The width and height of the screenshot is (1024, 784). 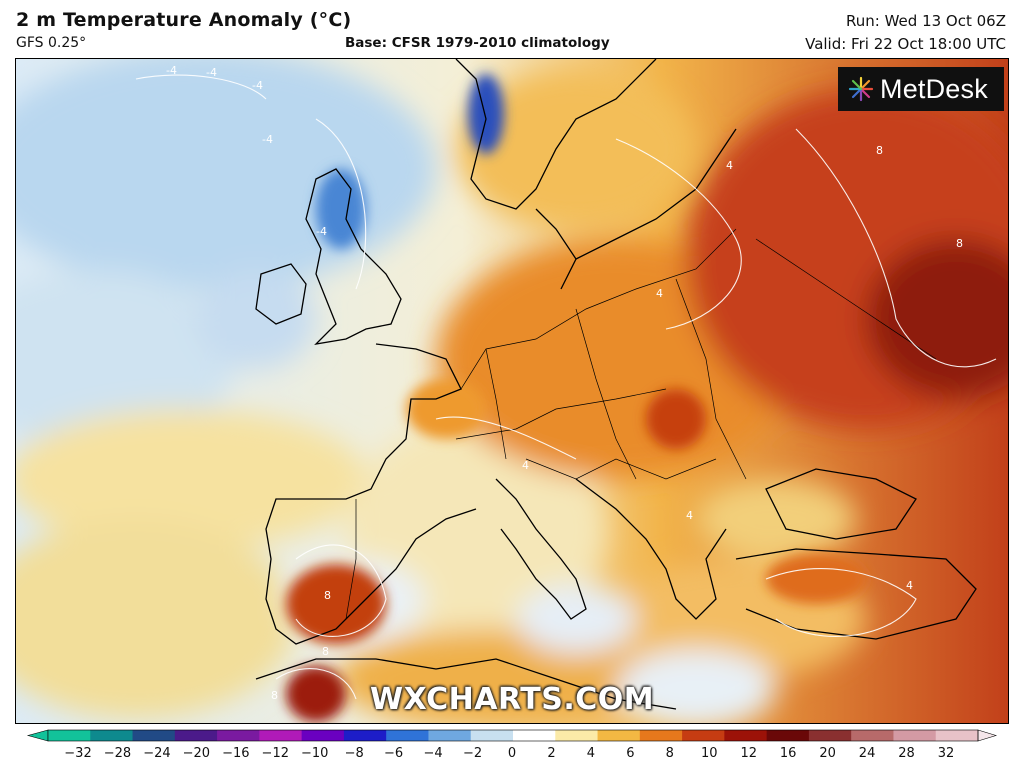 What do you see at coordinates (51, 43) in the screenshot?
I see `model-label: GFS 0.25°` at bounding box center [51, 43].